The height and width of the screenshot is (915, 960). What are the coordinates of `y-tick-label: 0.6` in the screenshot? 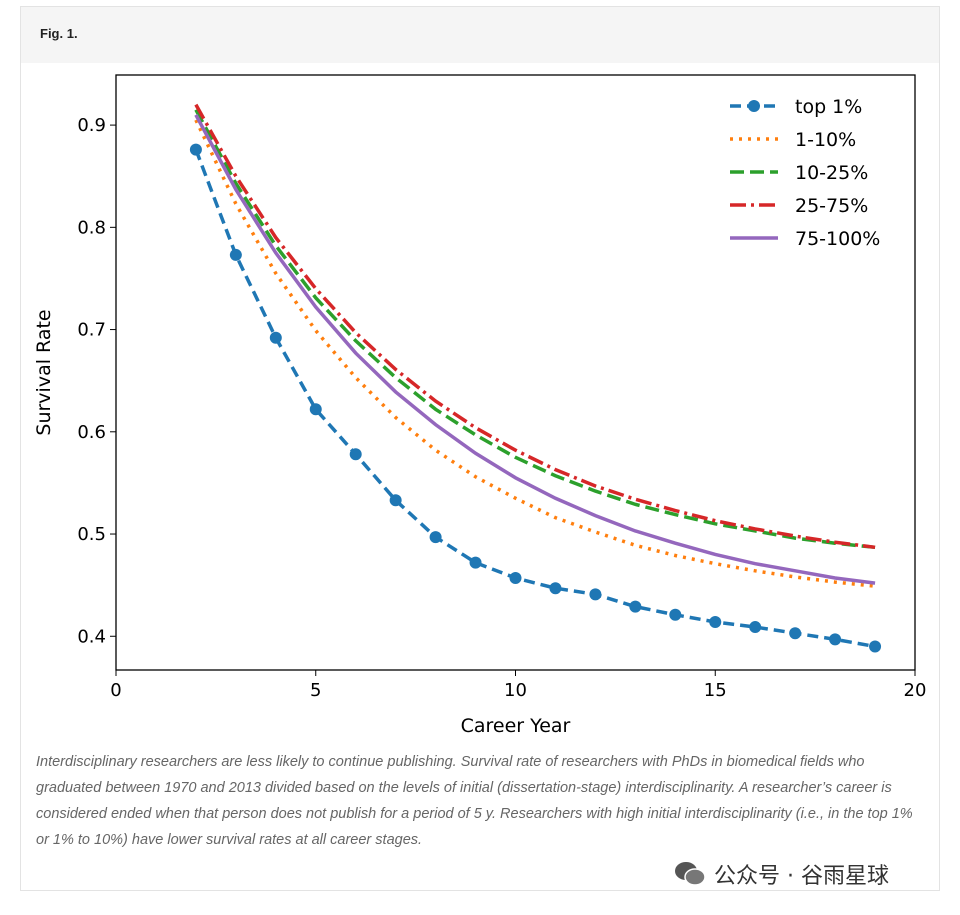 It's located at (91, 432).